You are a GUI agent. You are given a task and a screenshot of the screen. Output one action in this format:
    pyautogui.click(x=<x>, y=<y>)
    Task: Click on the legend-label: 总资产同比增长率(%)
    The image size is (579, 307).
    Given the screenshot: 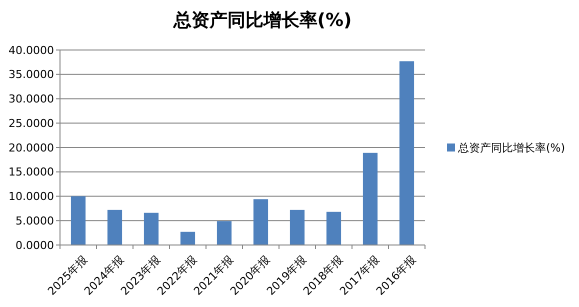 What is the action you would take?
    pyautogui.click(x=511, y=147)
    